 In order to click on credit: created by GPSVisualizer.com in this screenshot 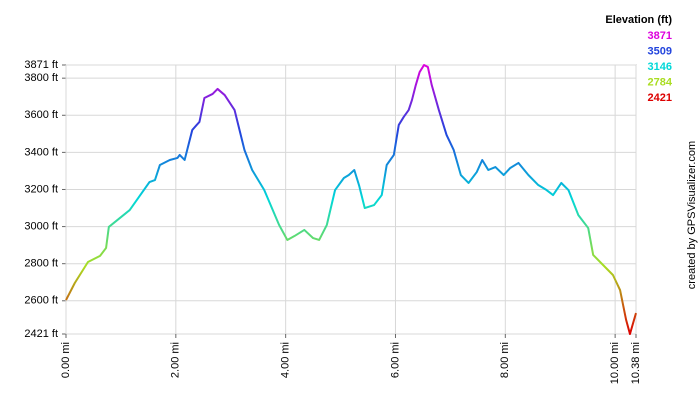, I will do `click(692, 215)`.